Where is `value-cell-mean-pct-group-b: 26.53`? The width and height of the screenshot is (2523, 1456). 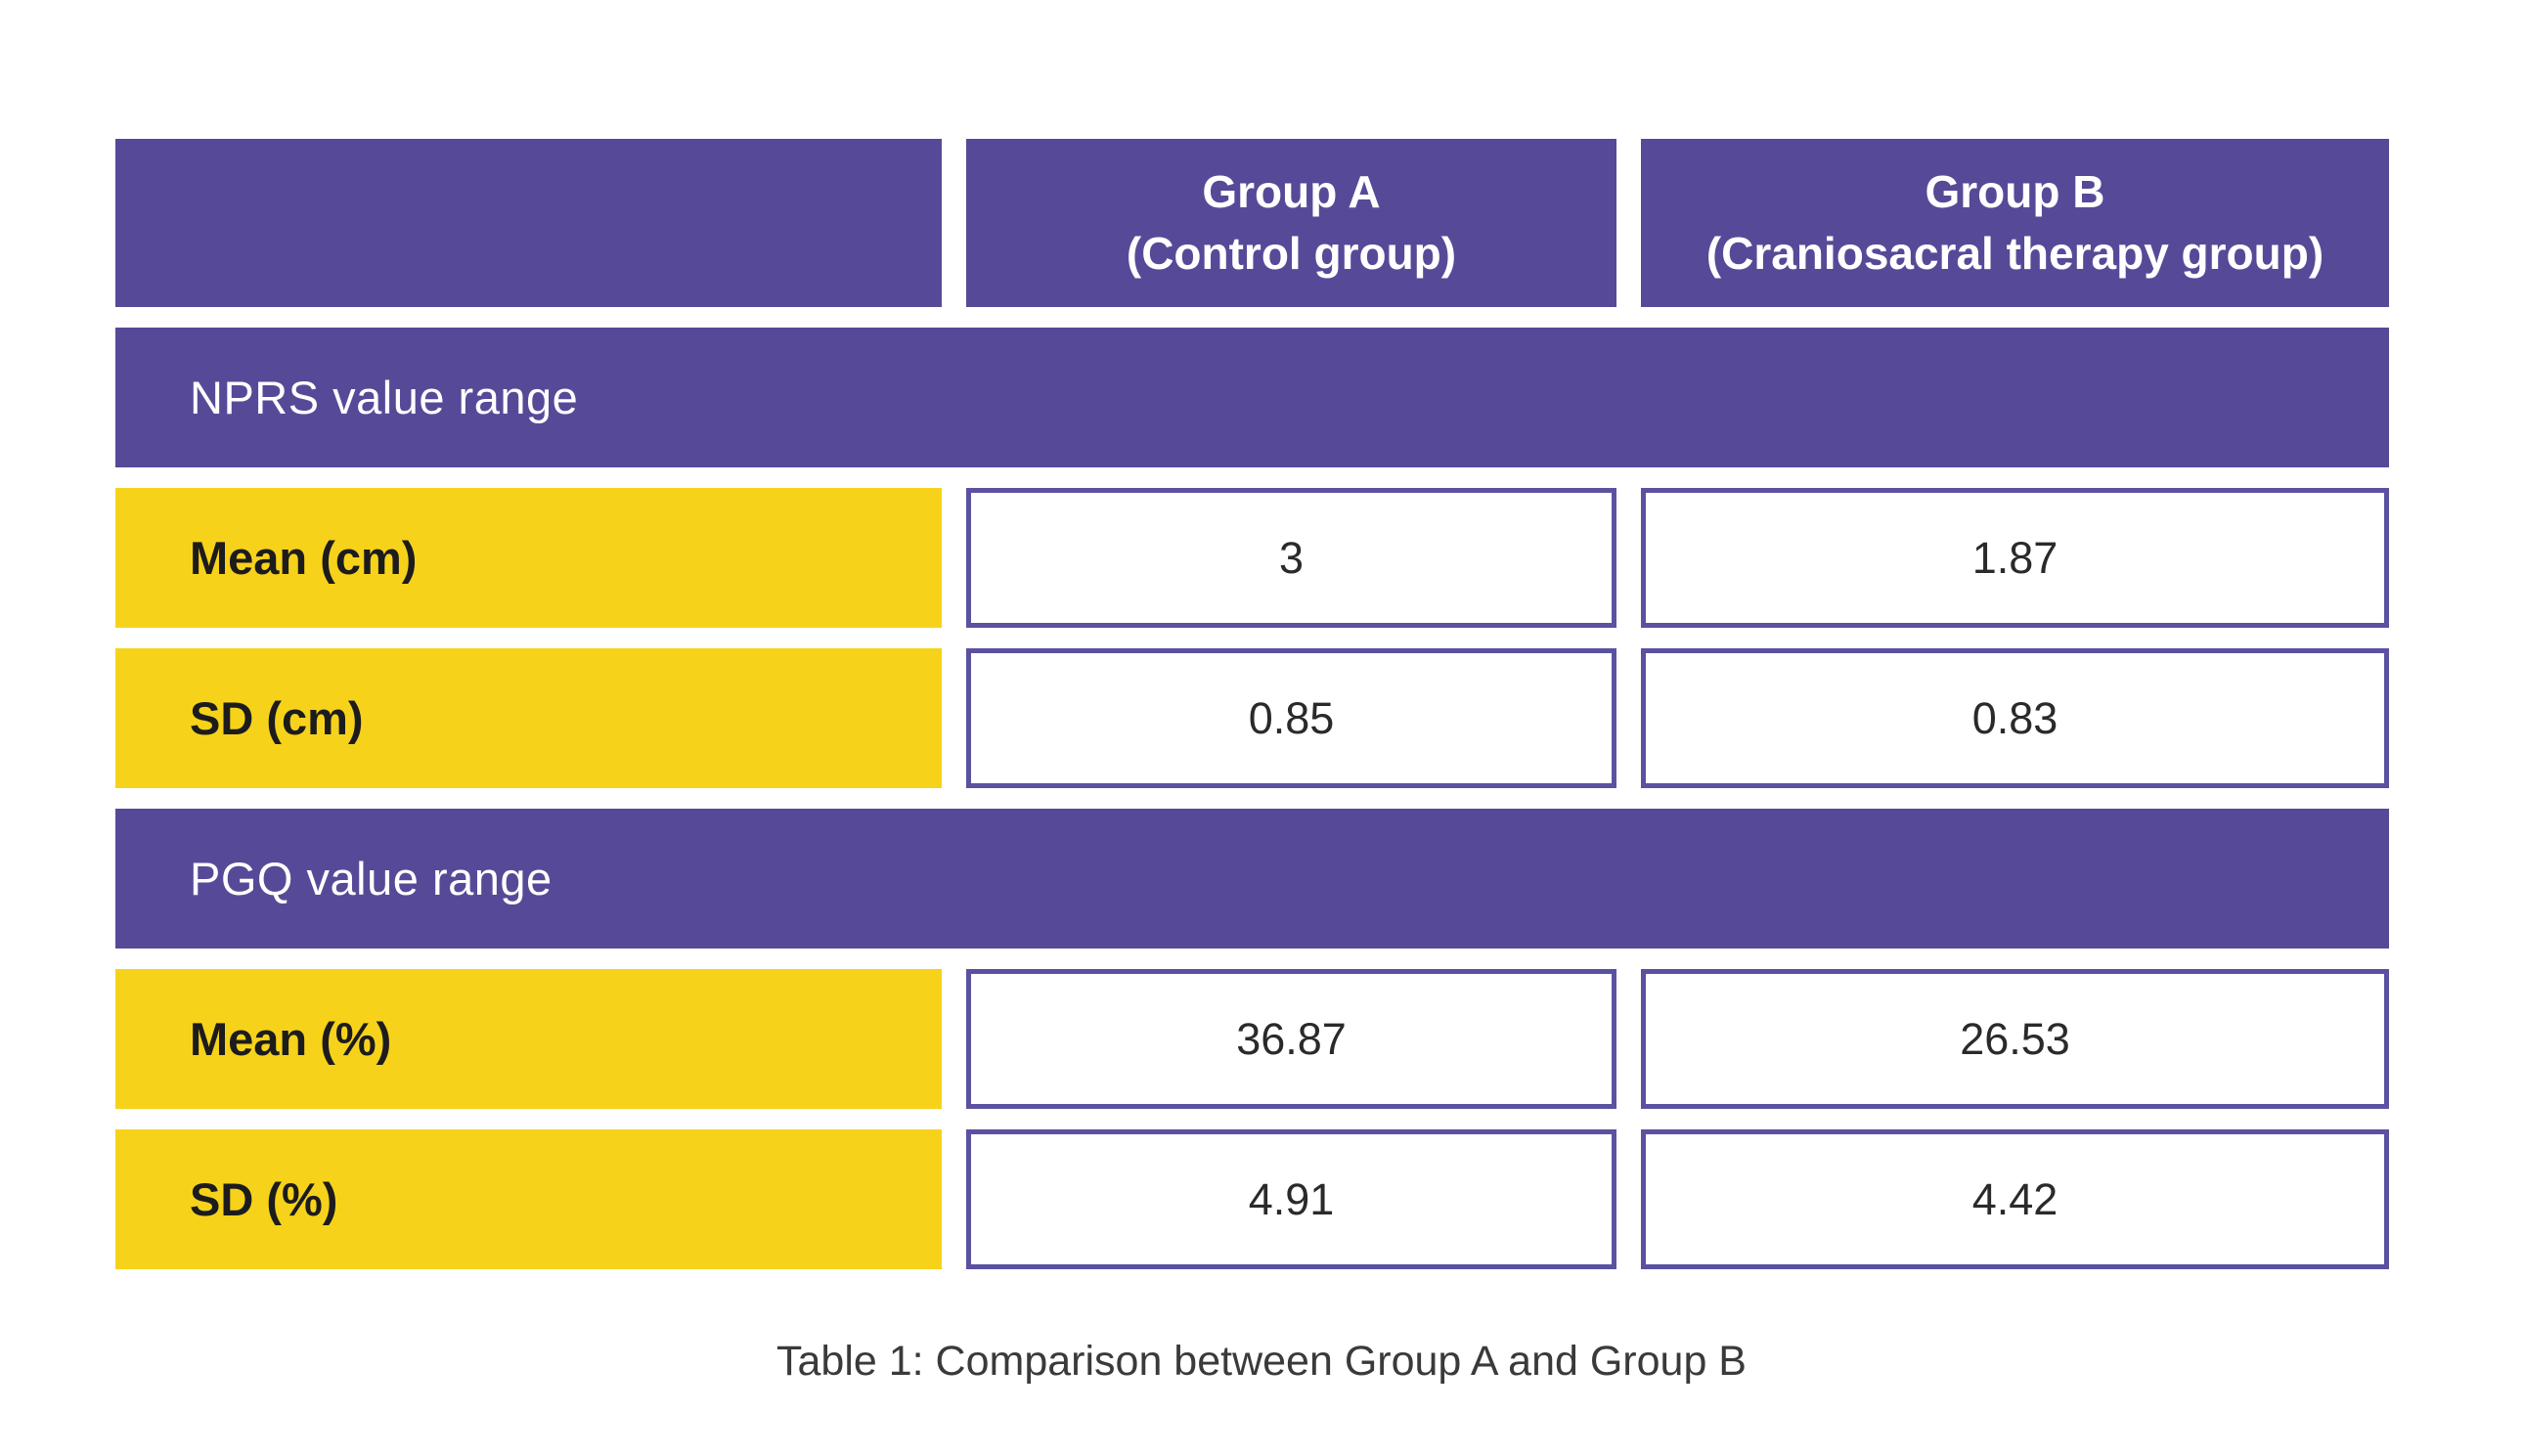 value-cell-mean-pct-group-b: 26.53 is located at coordinates (2015, 1039).